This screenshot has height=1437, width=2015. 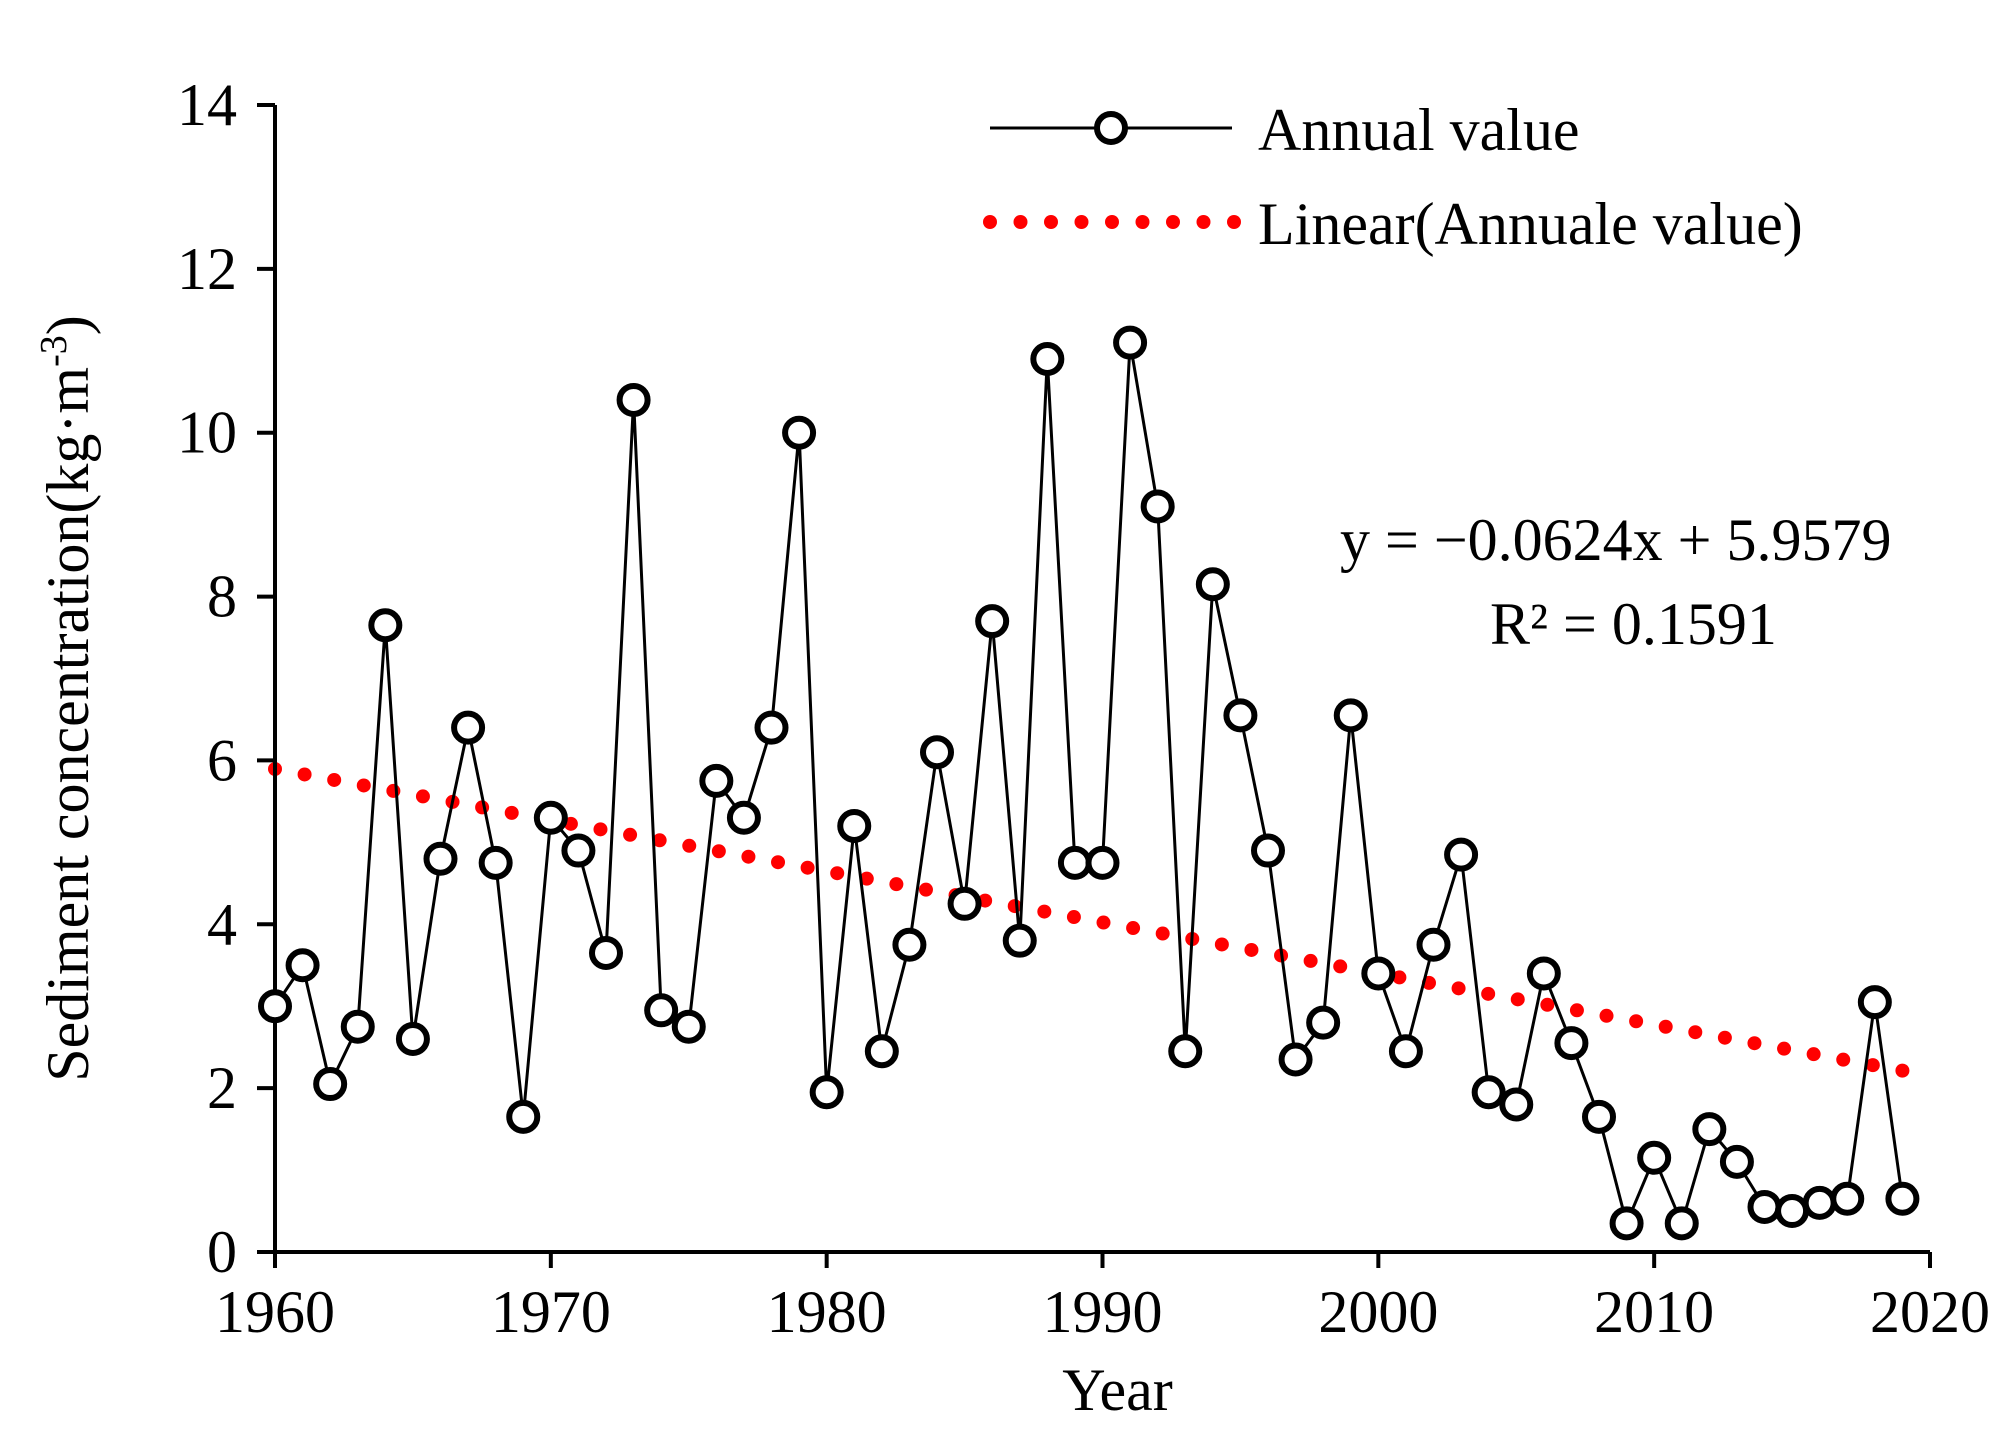 I want to click on x-tick-label: 1980, so click(x=827, y=1312).